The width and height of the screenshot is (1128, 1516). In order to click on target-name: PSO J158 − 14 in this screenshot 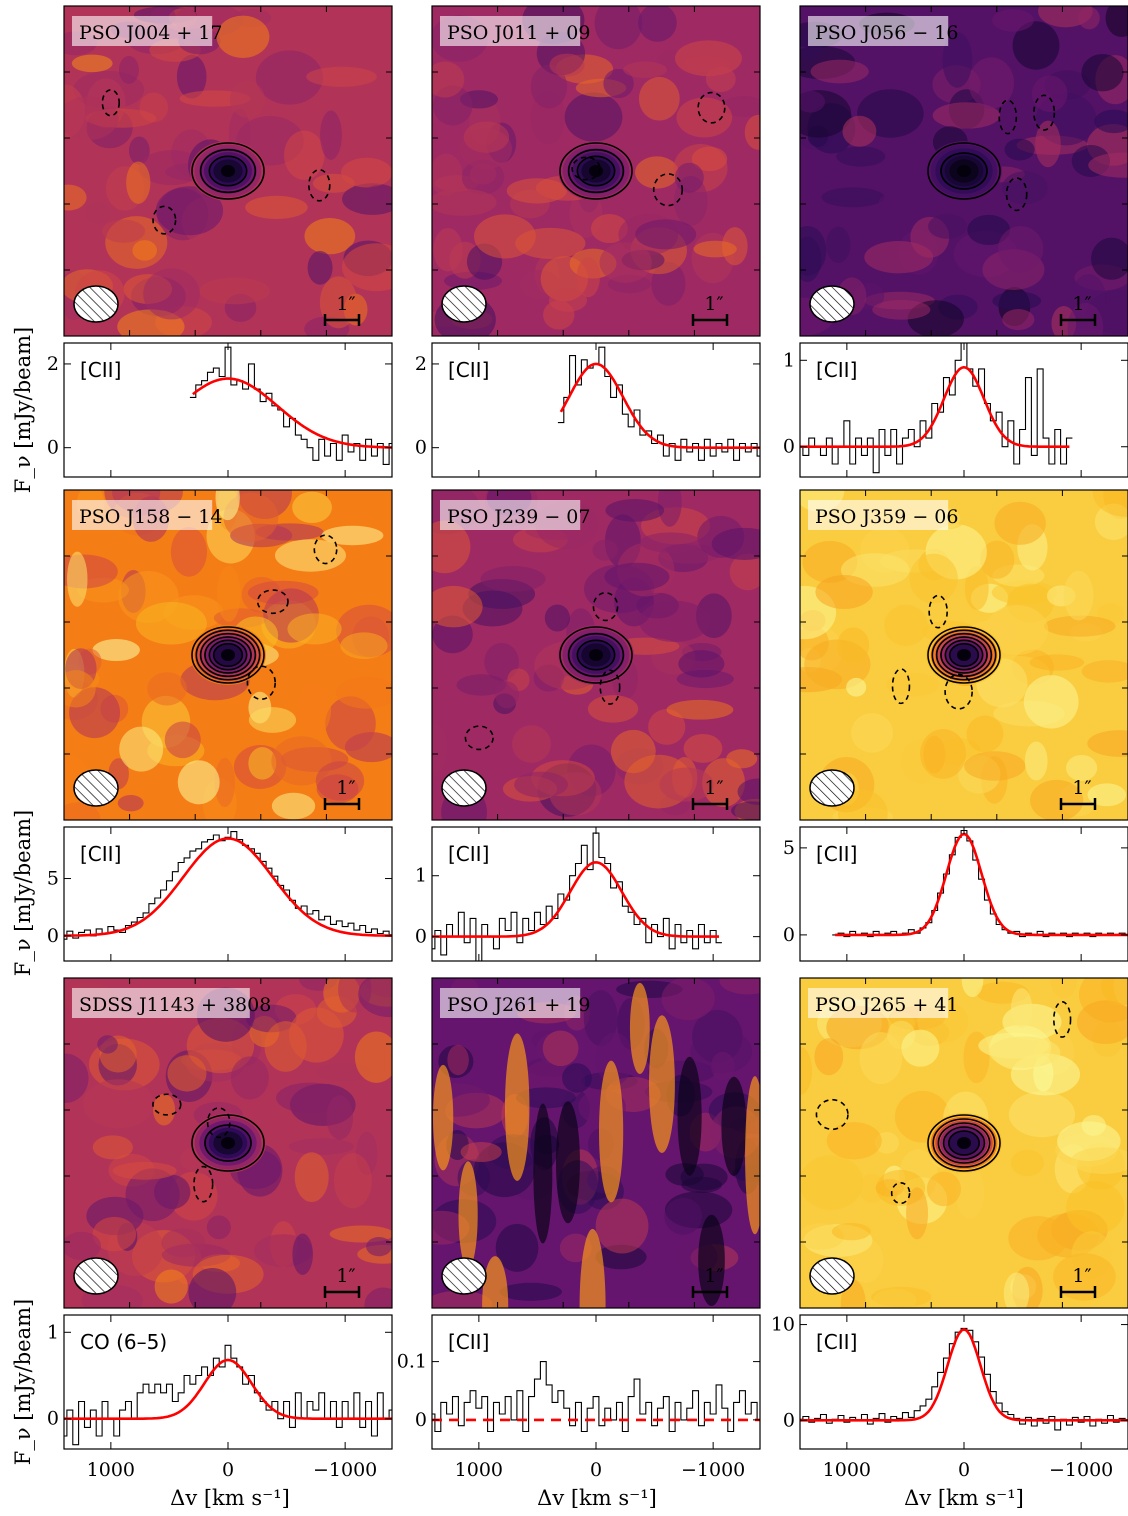, I will do `click(150, 517)`.